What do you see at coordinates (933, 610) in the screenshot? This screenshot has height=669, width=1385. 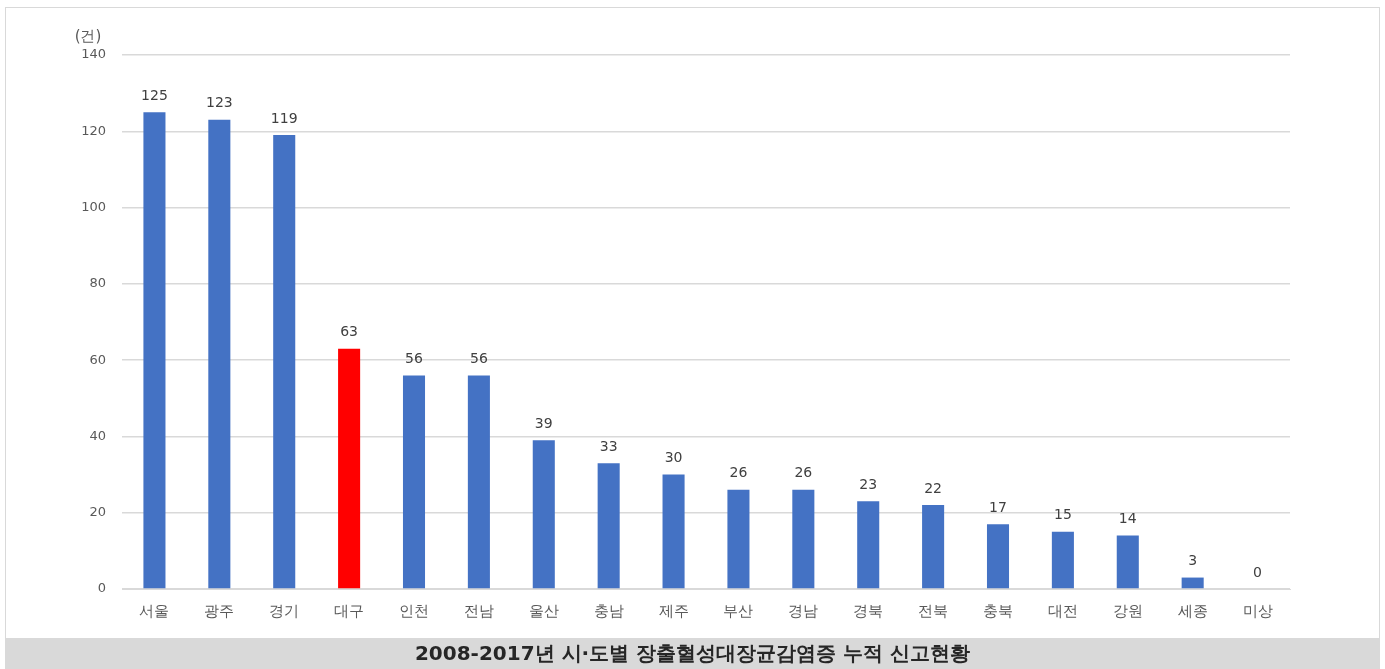 I see `x-tick-label: 전북` at bounding box center [933, 610].